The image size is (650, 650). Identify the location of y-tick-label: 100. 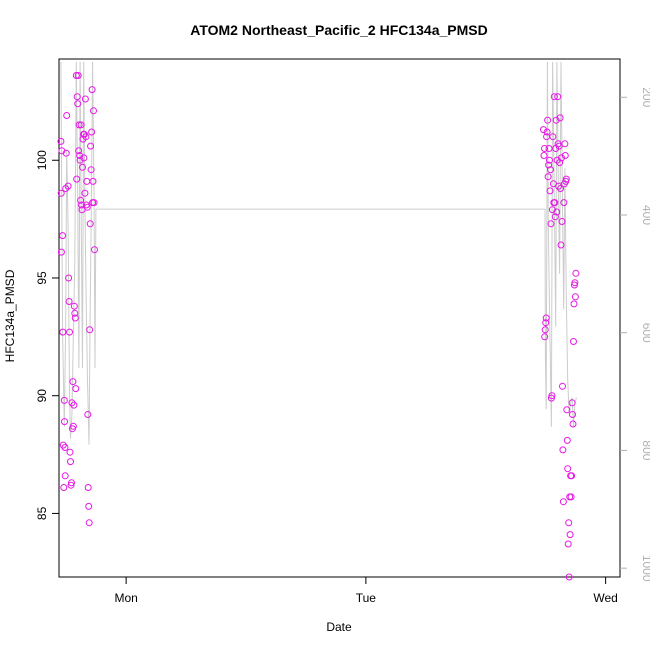
(42, 160).